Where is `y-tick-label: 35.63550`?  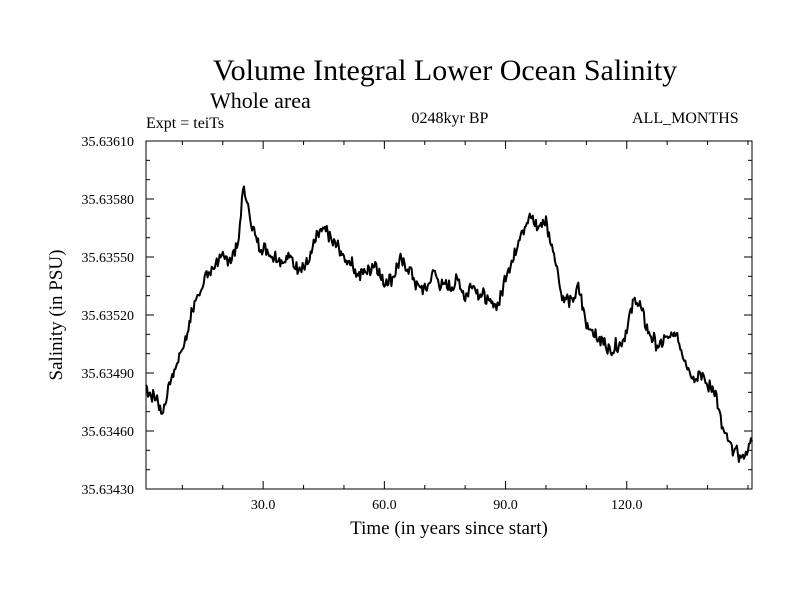
y-tick-label: 35.63550 is located at coordinates (108, 258).